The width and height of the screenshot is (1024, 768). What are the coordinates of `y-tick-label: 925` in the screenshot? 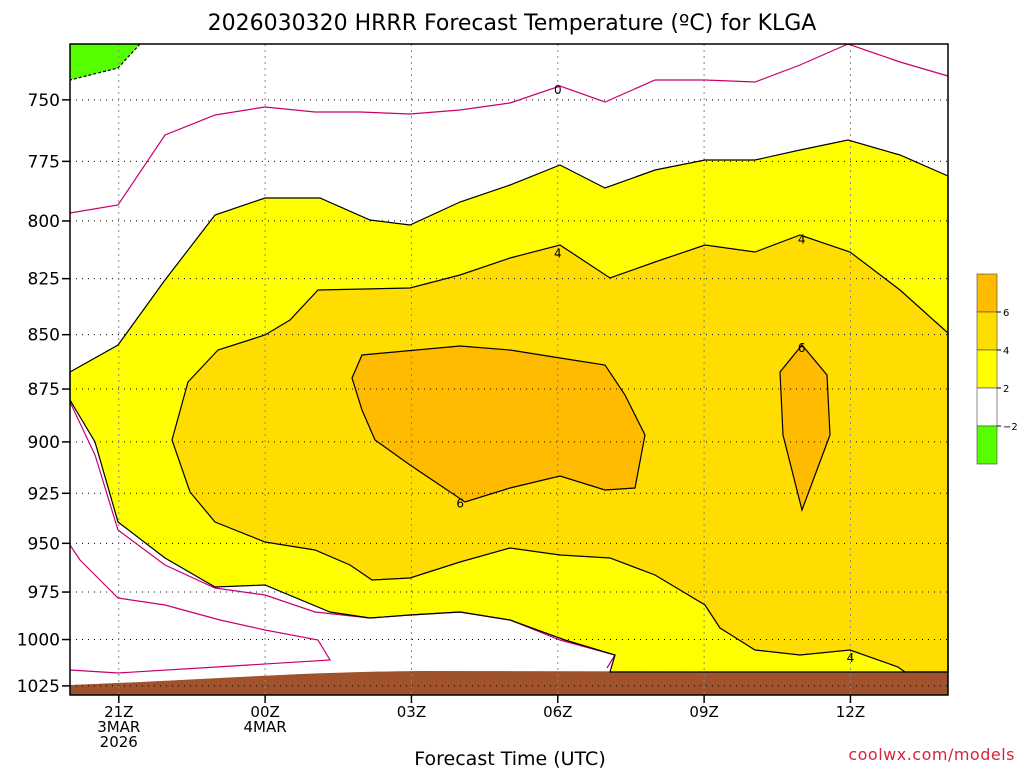 It's located at (44, 494).